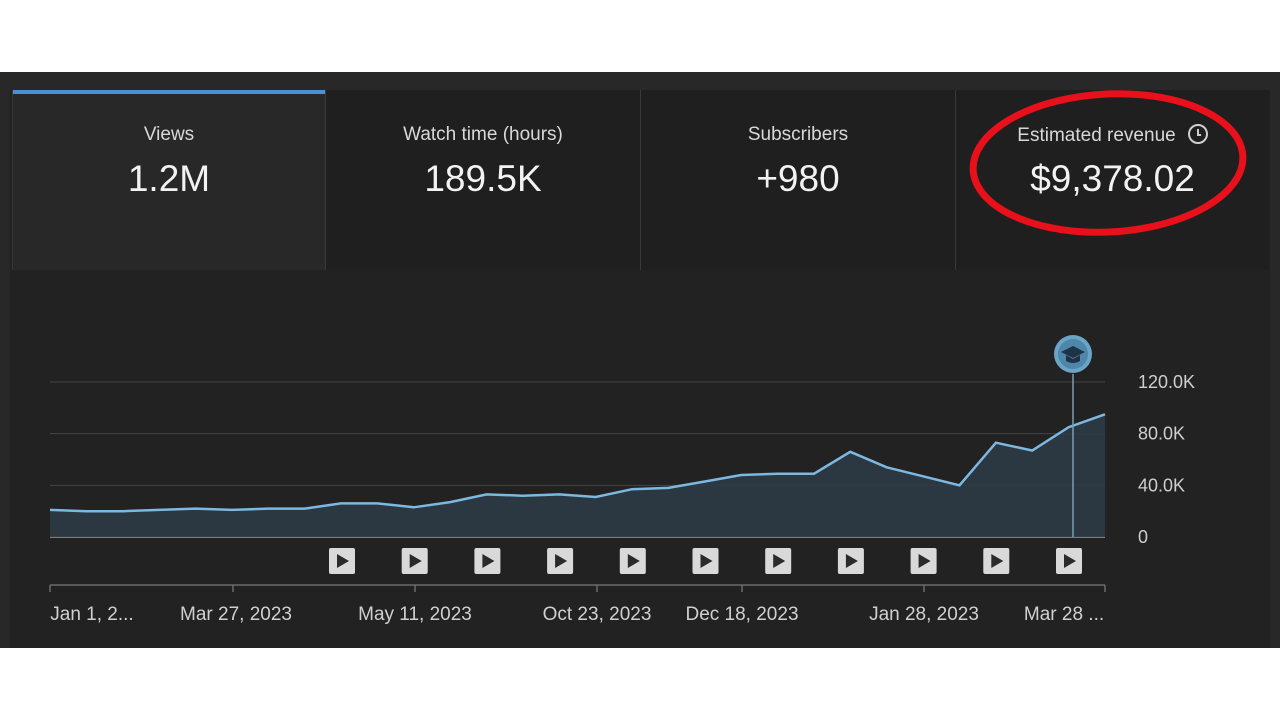 The image size is (1280, 720). I want to click on cap-board, so click(1073, 352).